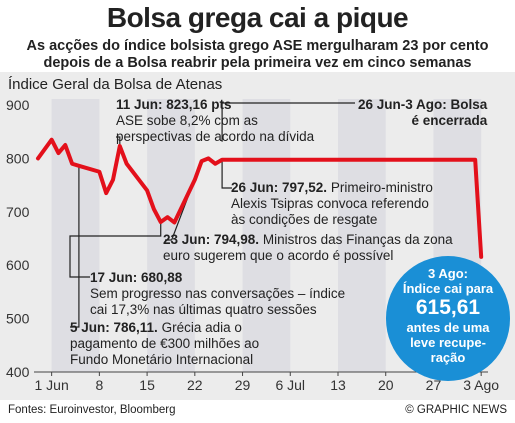 The image size is (515, 423). I want to click on annotation-jun17-line2: cai 17,3% nas últimas quatro sessões, so click(203, 309).